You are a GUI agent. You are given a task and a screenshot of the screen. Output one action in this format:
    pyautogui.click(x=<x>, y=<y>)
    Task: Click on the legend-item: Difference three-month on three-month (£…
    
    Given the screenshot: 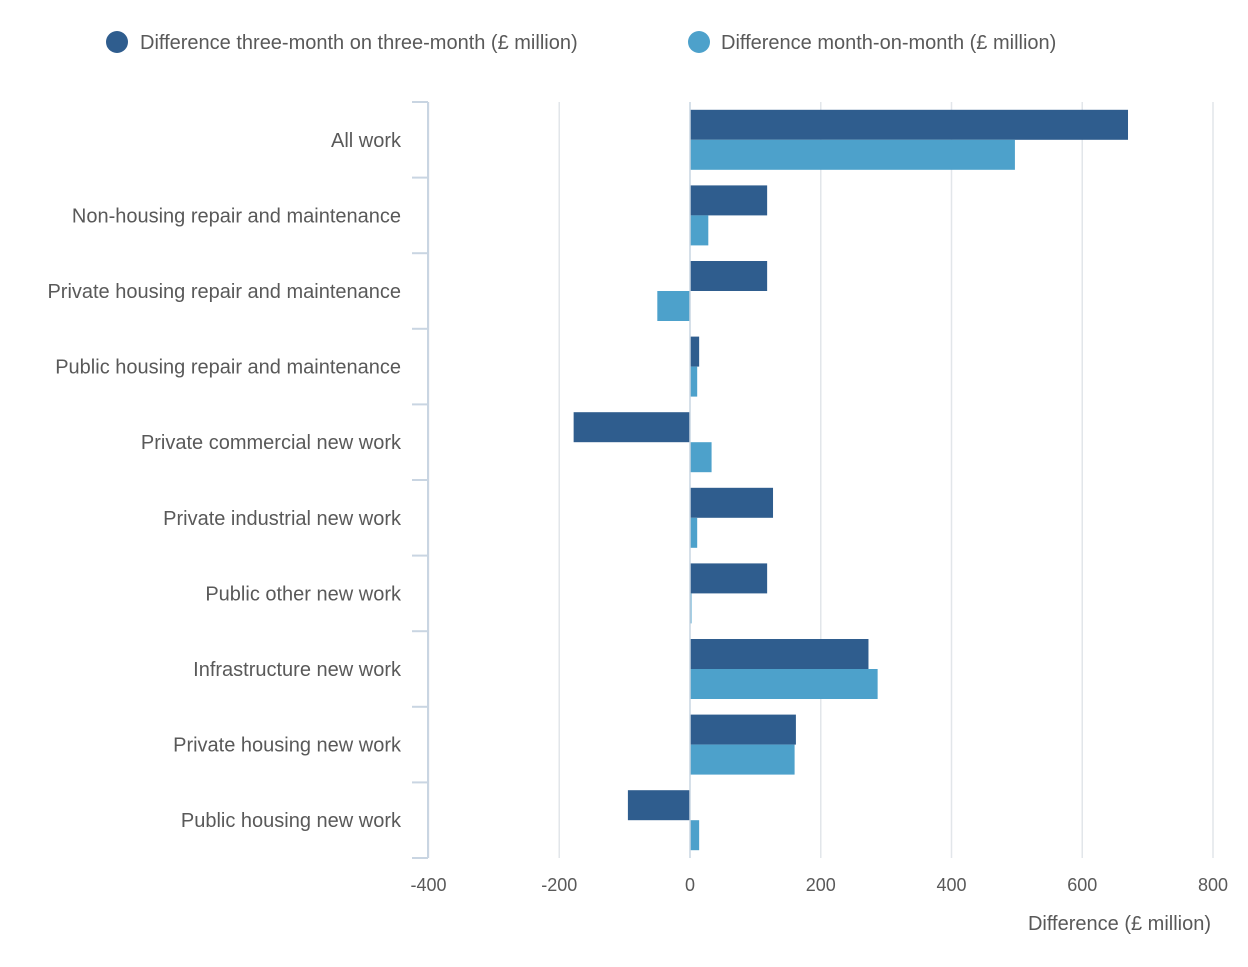 What is the action you would take?
    pyautogui.click(x=342, y=42)
    